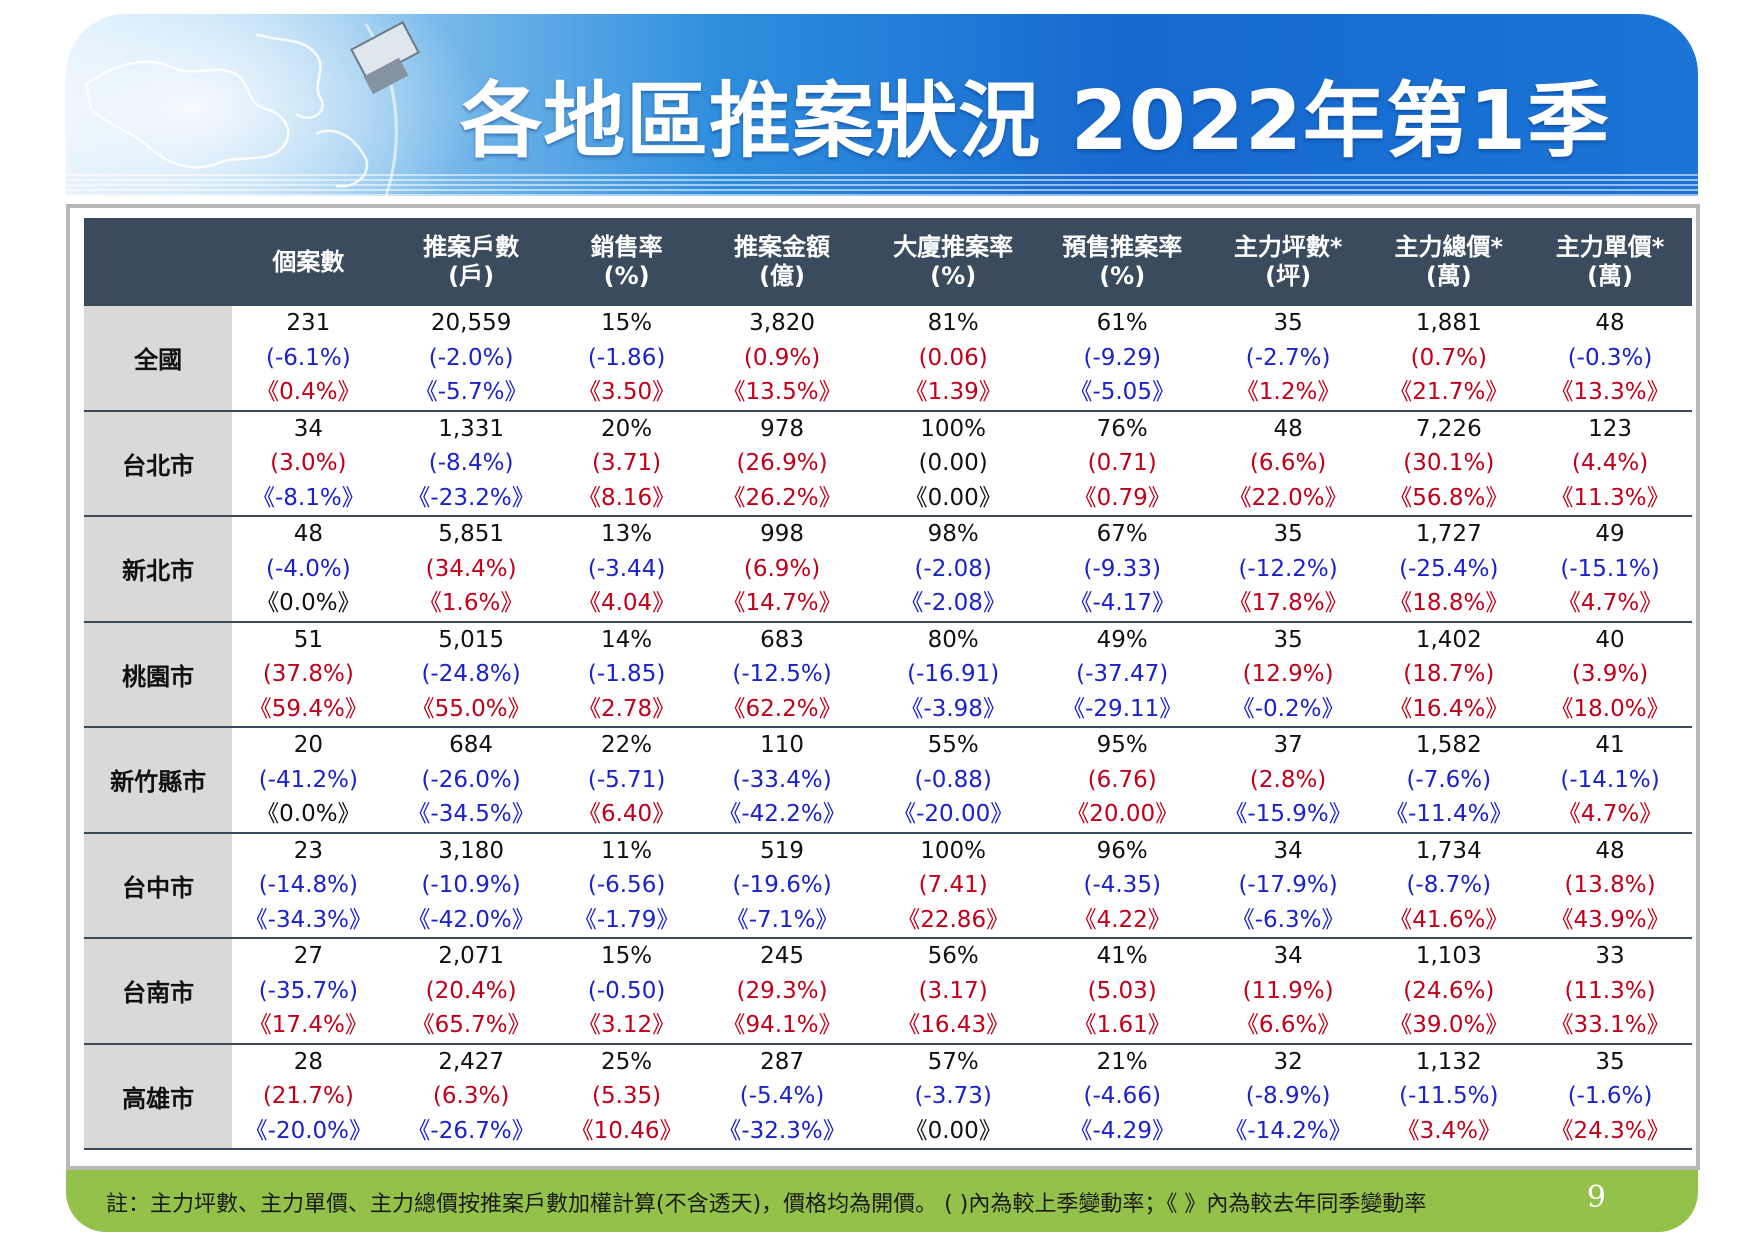 Image resolution: width=1754 pixels, height=1240 pixels. Describe the element at coordinates (626, 674) in the screenshot. I see `table-cell: 14% (-1.85) 《2.78》` at that location.